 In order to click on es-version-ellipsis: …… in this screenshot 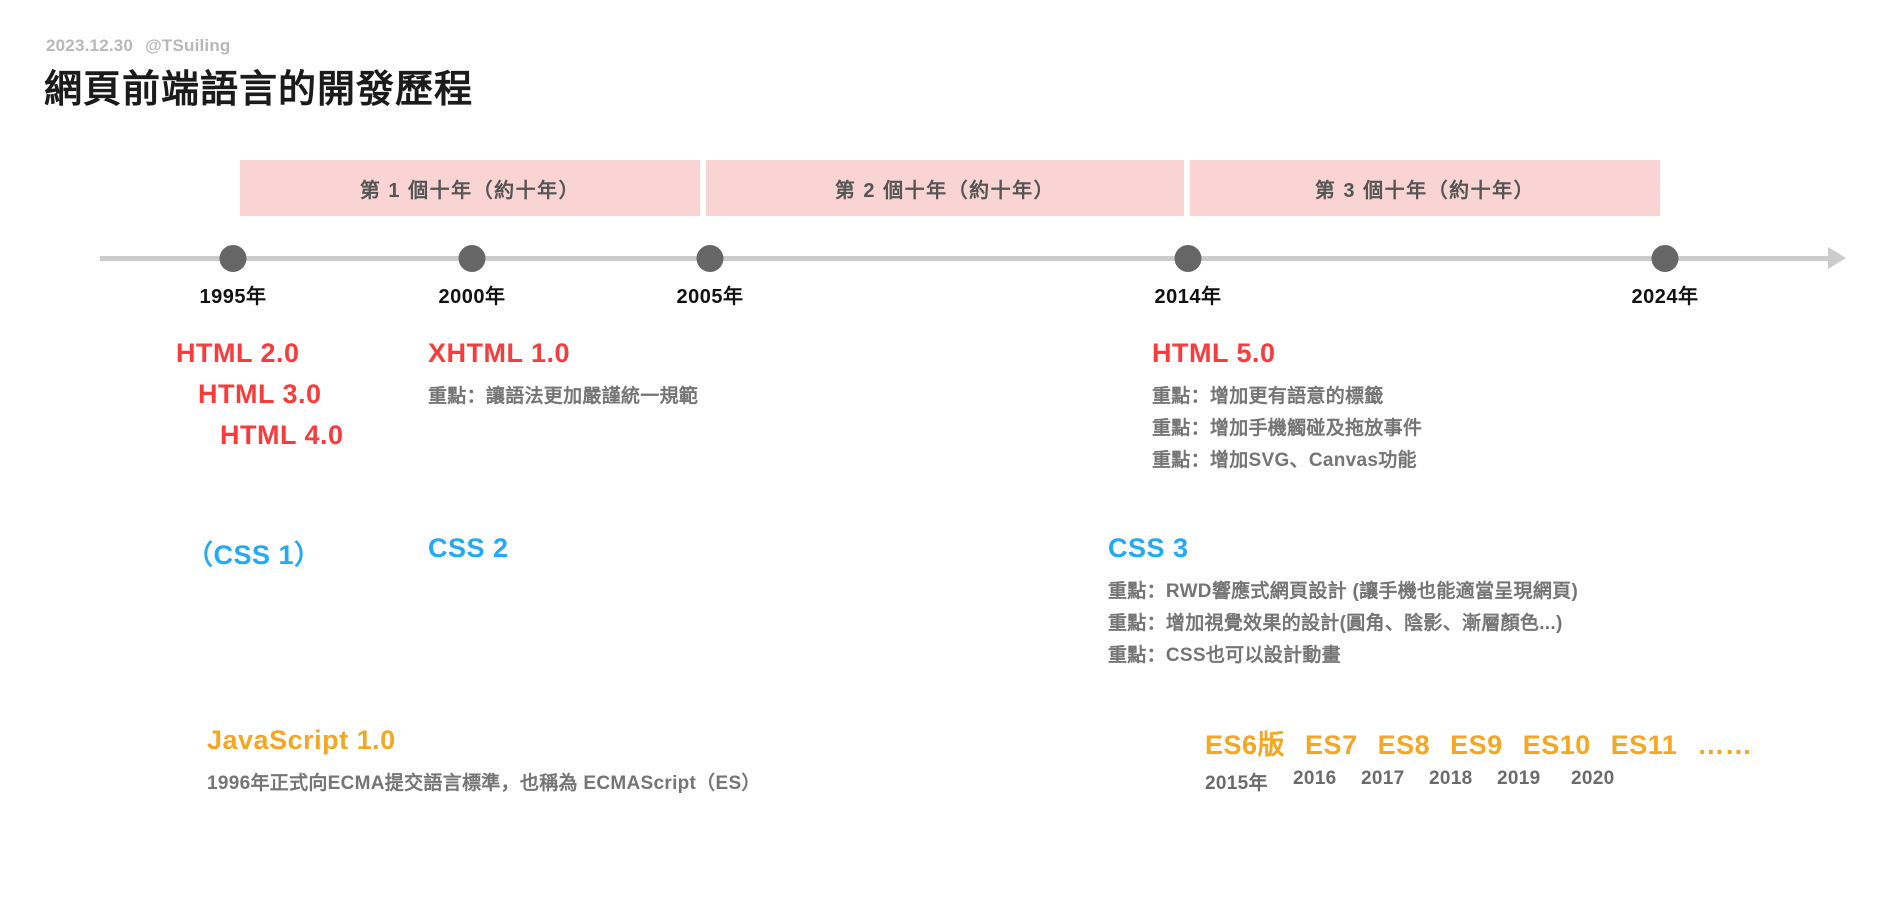, I will do `click(1725, 745)`.